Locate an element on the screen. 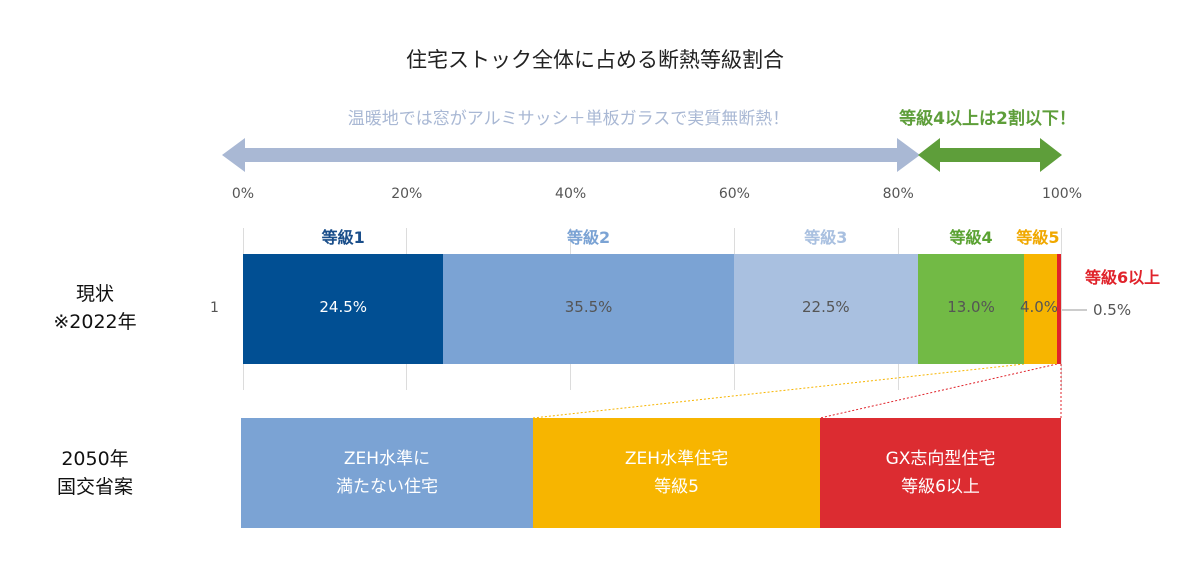 Image resolution: width=1200 pixels, height=586 pixels. right-range-arrow is located at coordinates (990, 155).